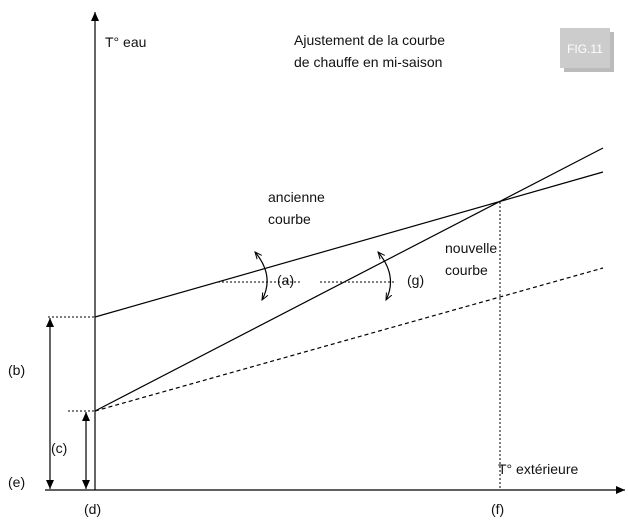 Image resolution: width=628 pixels, height=520 pixels. I want to click on curve-label: ancienne, so click(296, 197).